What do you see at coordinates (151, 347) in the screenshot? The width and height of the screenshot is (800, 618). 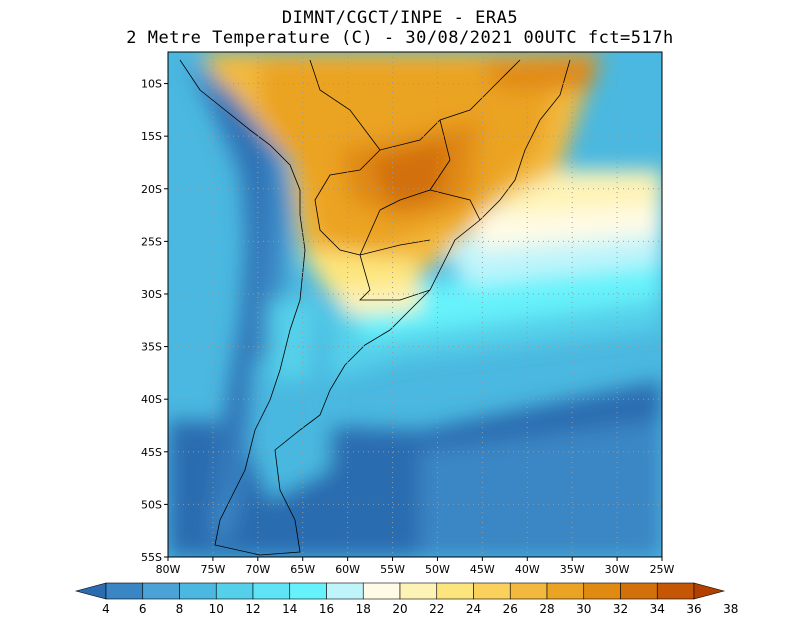 I see `lat-tick-label: 35S` at bounding box center [151, 347].